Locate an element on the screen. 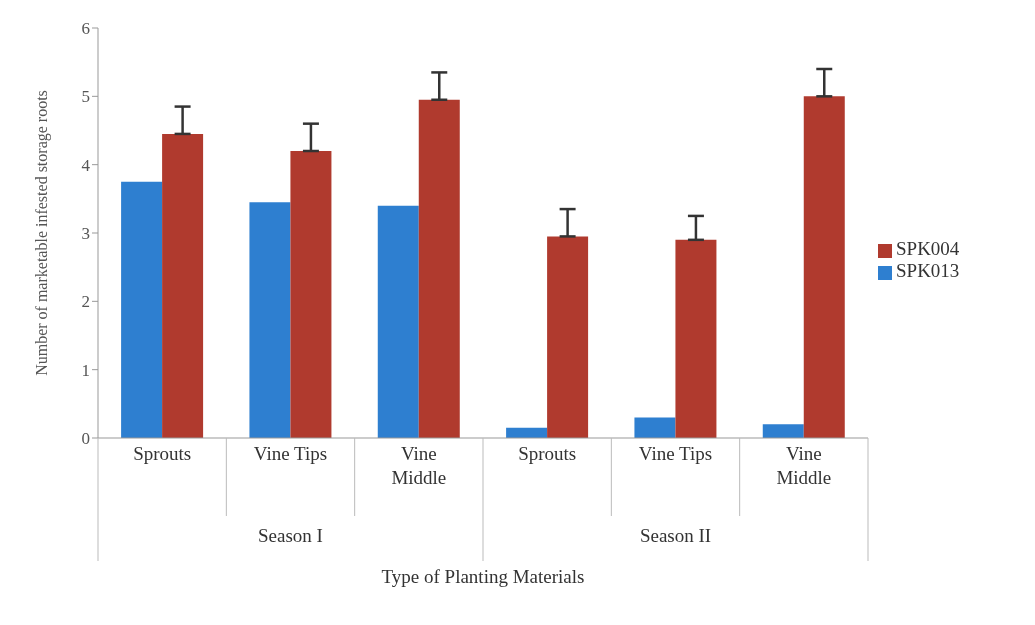  text: Season II is located at coordinates (675, 535).